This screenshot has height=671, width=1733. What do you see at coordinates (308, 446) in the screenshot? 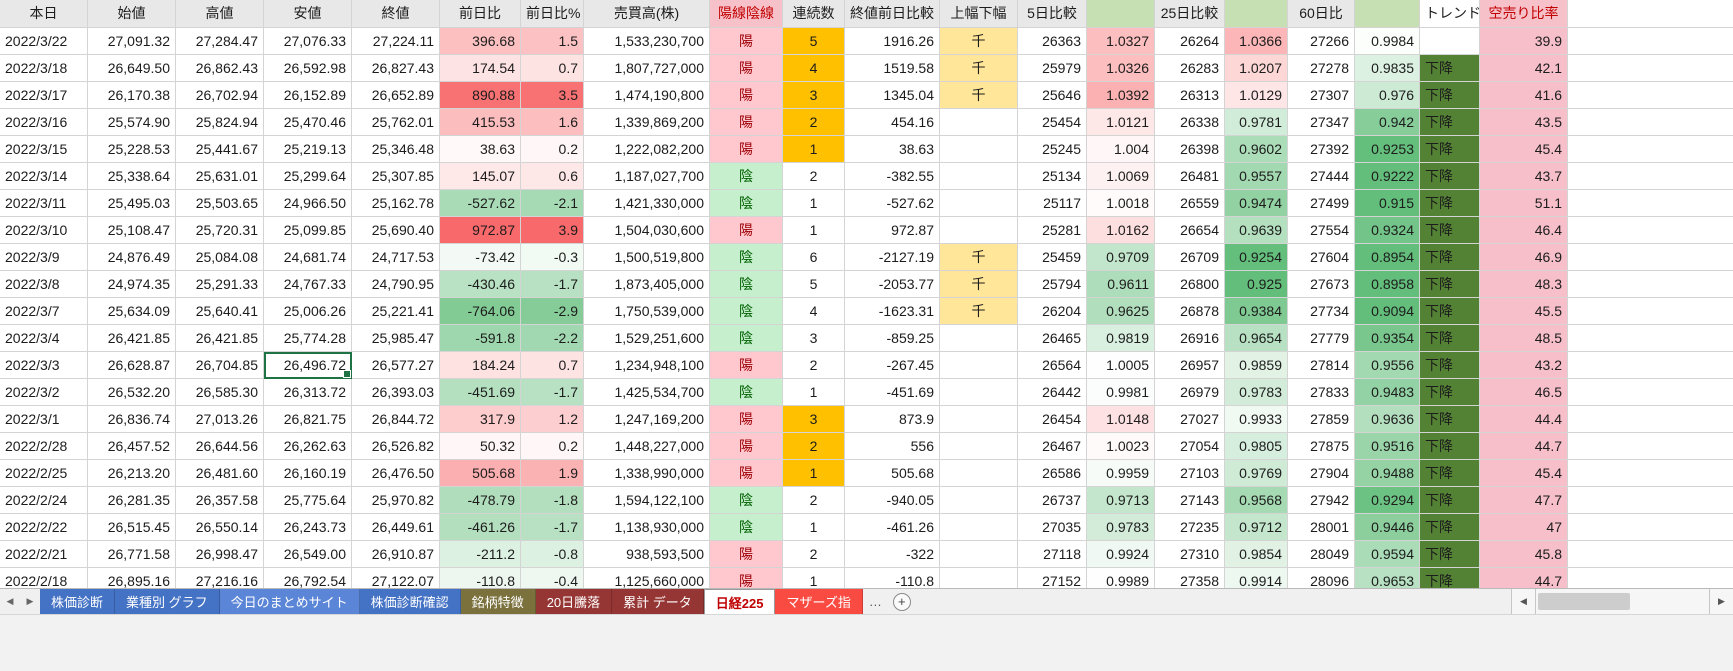
I see `cell-low: 26,262.63` at bounding box center [308, 446].